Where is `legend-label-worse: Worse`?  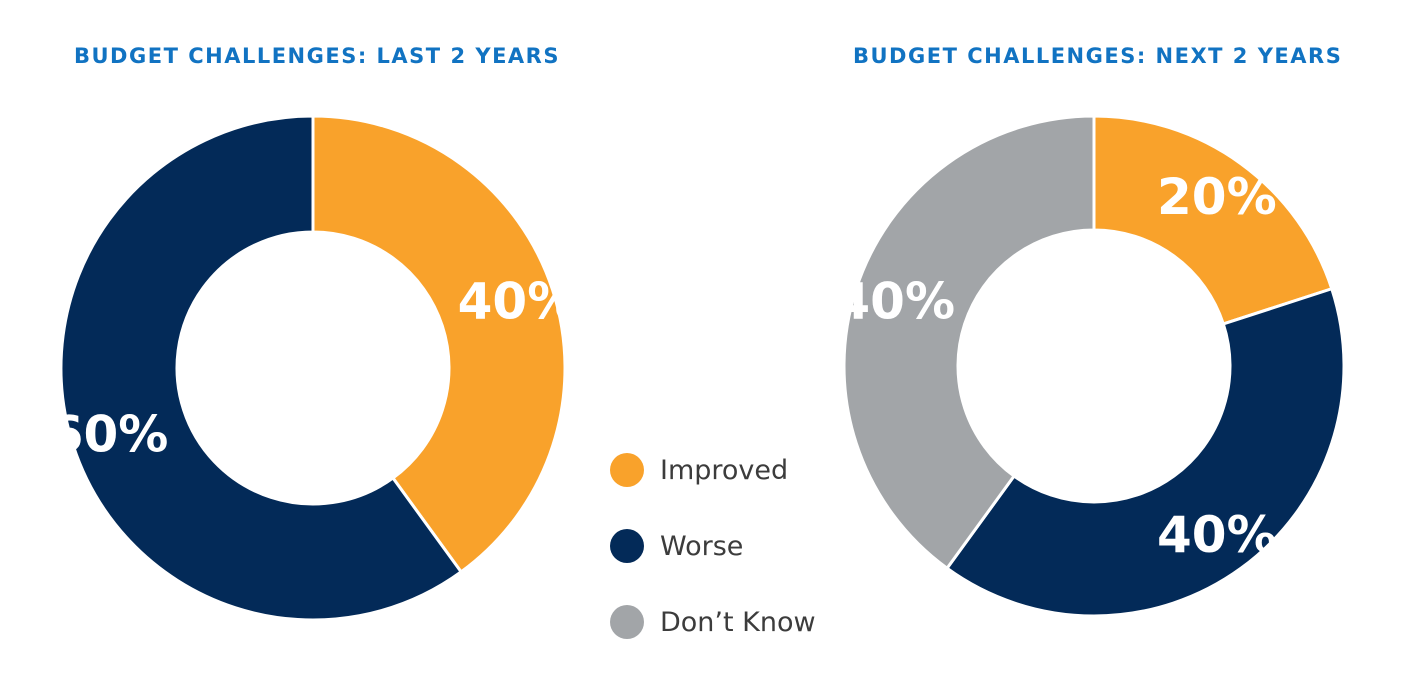 legend-label-worse: Worse is located at coordinates (702, 546).